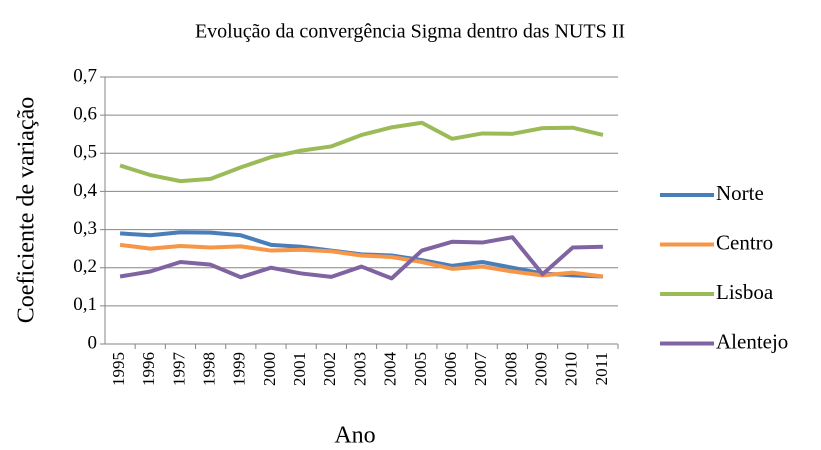 This screenshot has height=450, width=821. I want to click on x-tick-label: 2008, so click(510, 369).